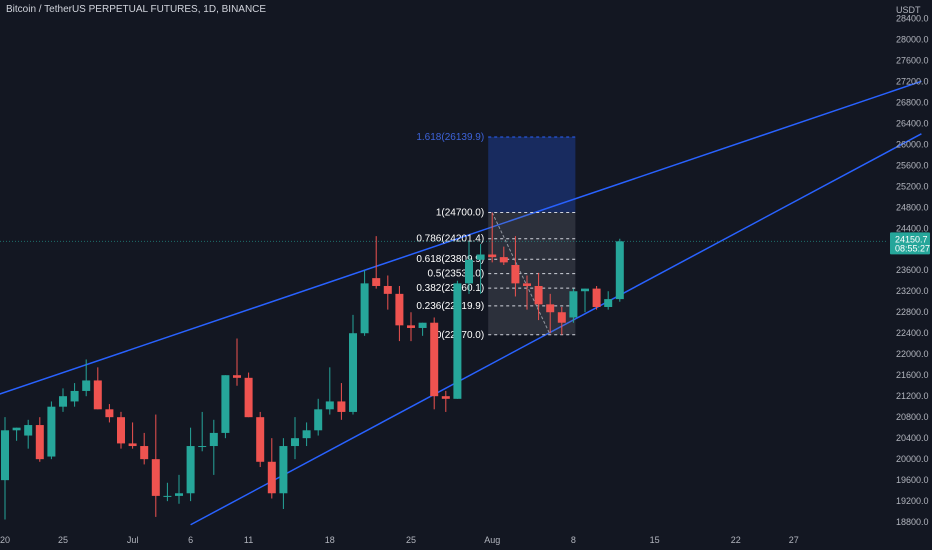  What do you see at coordinates (912, 102) in the screenshot?
I see `price-tick-label: 26800.0` at bounding box center [912, 102].